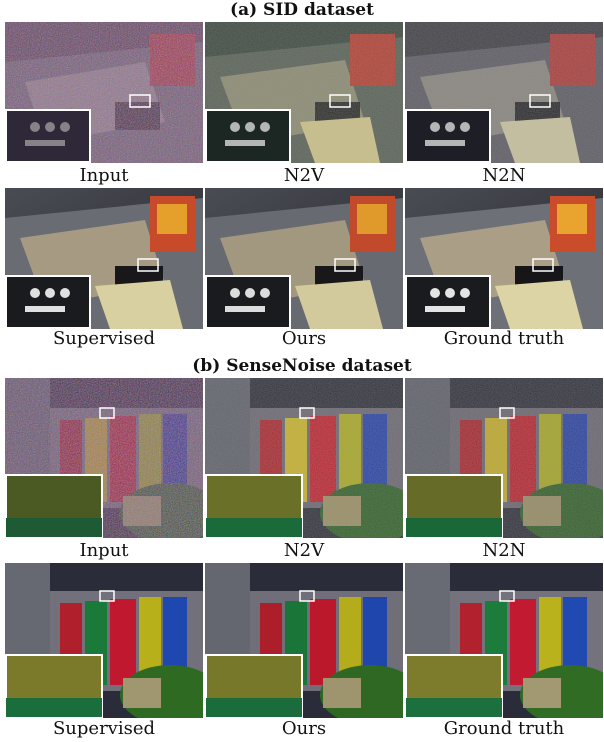  What do you see at coordinates (304, 258) in the screenshot?
I see `sid-ours-image` at bounding box center [304, 258].